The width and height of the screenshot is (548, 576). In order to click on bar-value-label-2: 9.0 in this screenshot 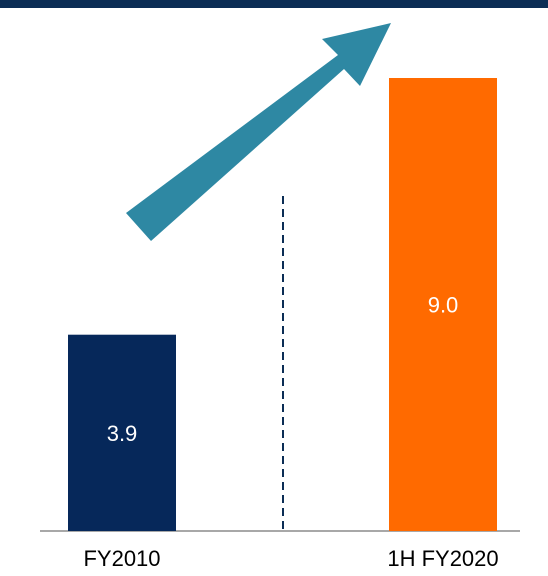, I will do `click(443, 305)`.